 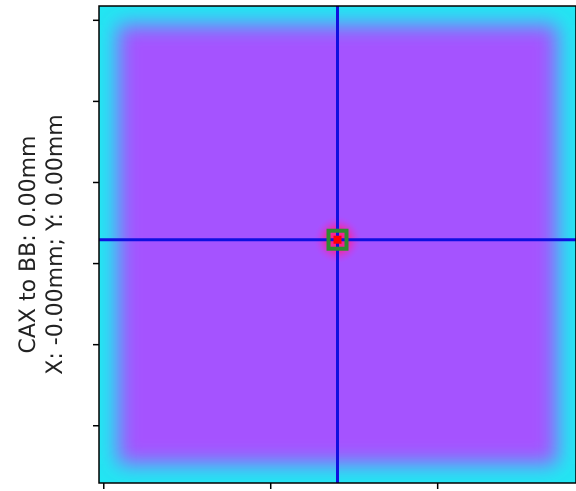 I want to click on y-axis-label: CAX to BB: 0.00mm X: -0.00mm; Y: 0.00mm, so click(x=42, y=244).